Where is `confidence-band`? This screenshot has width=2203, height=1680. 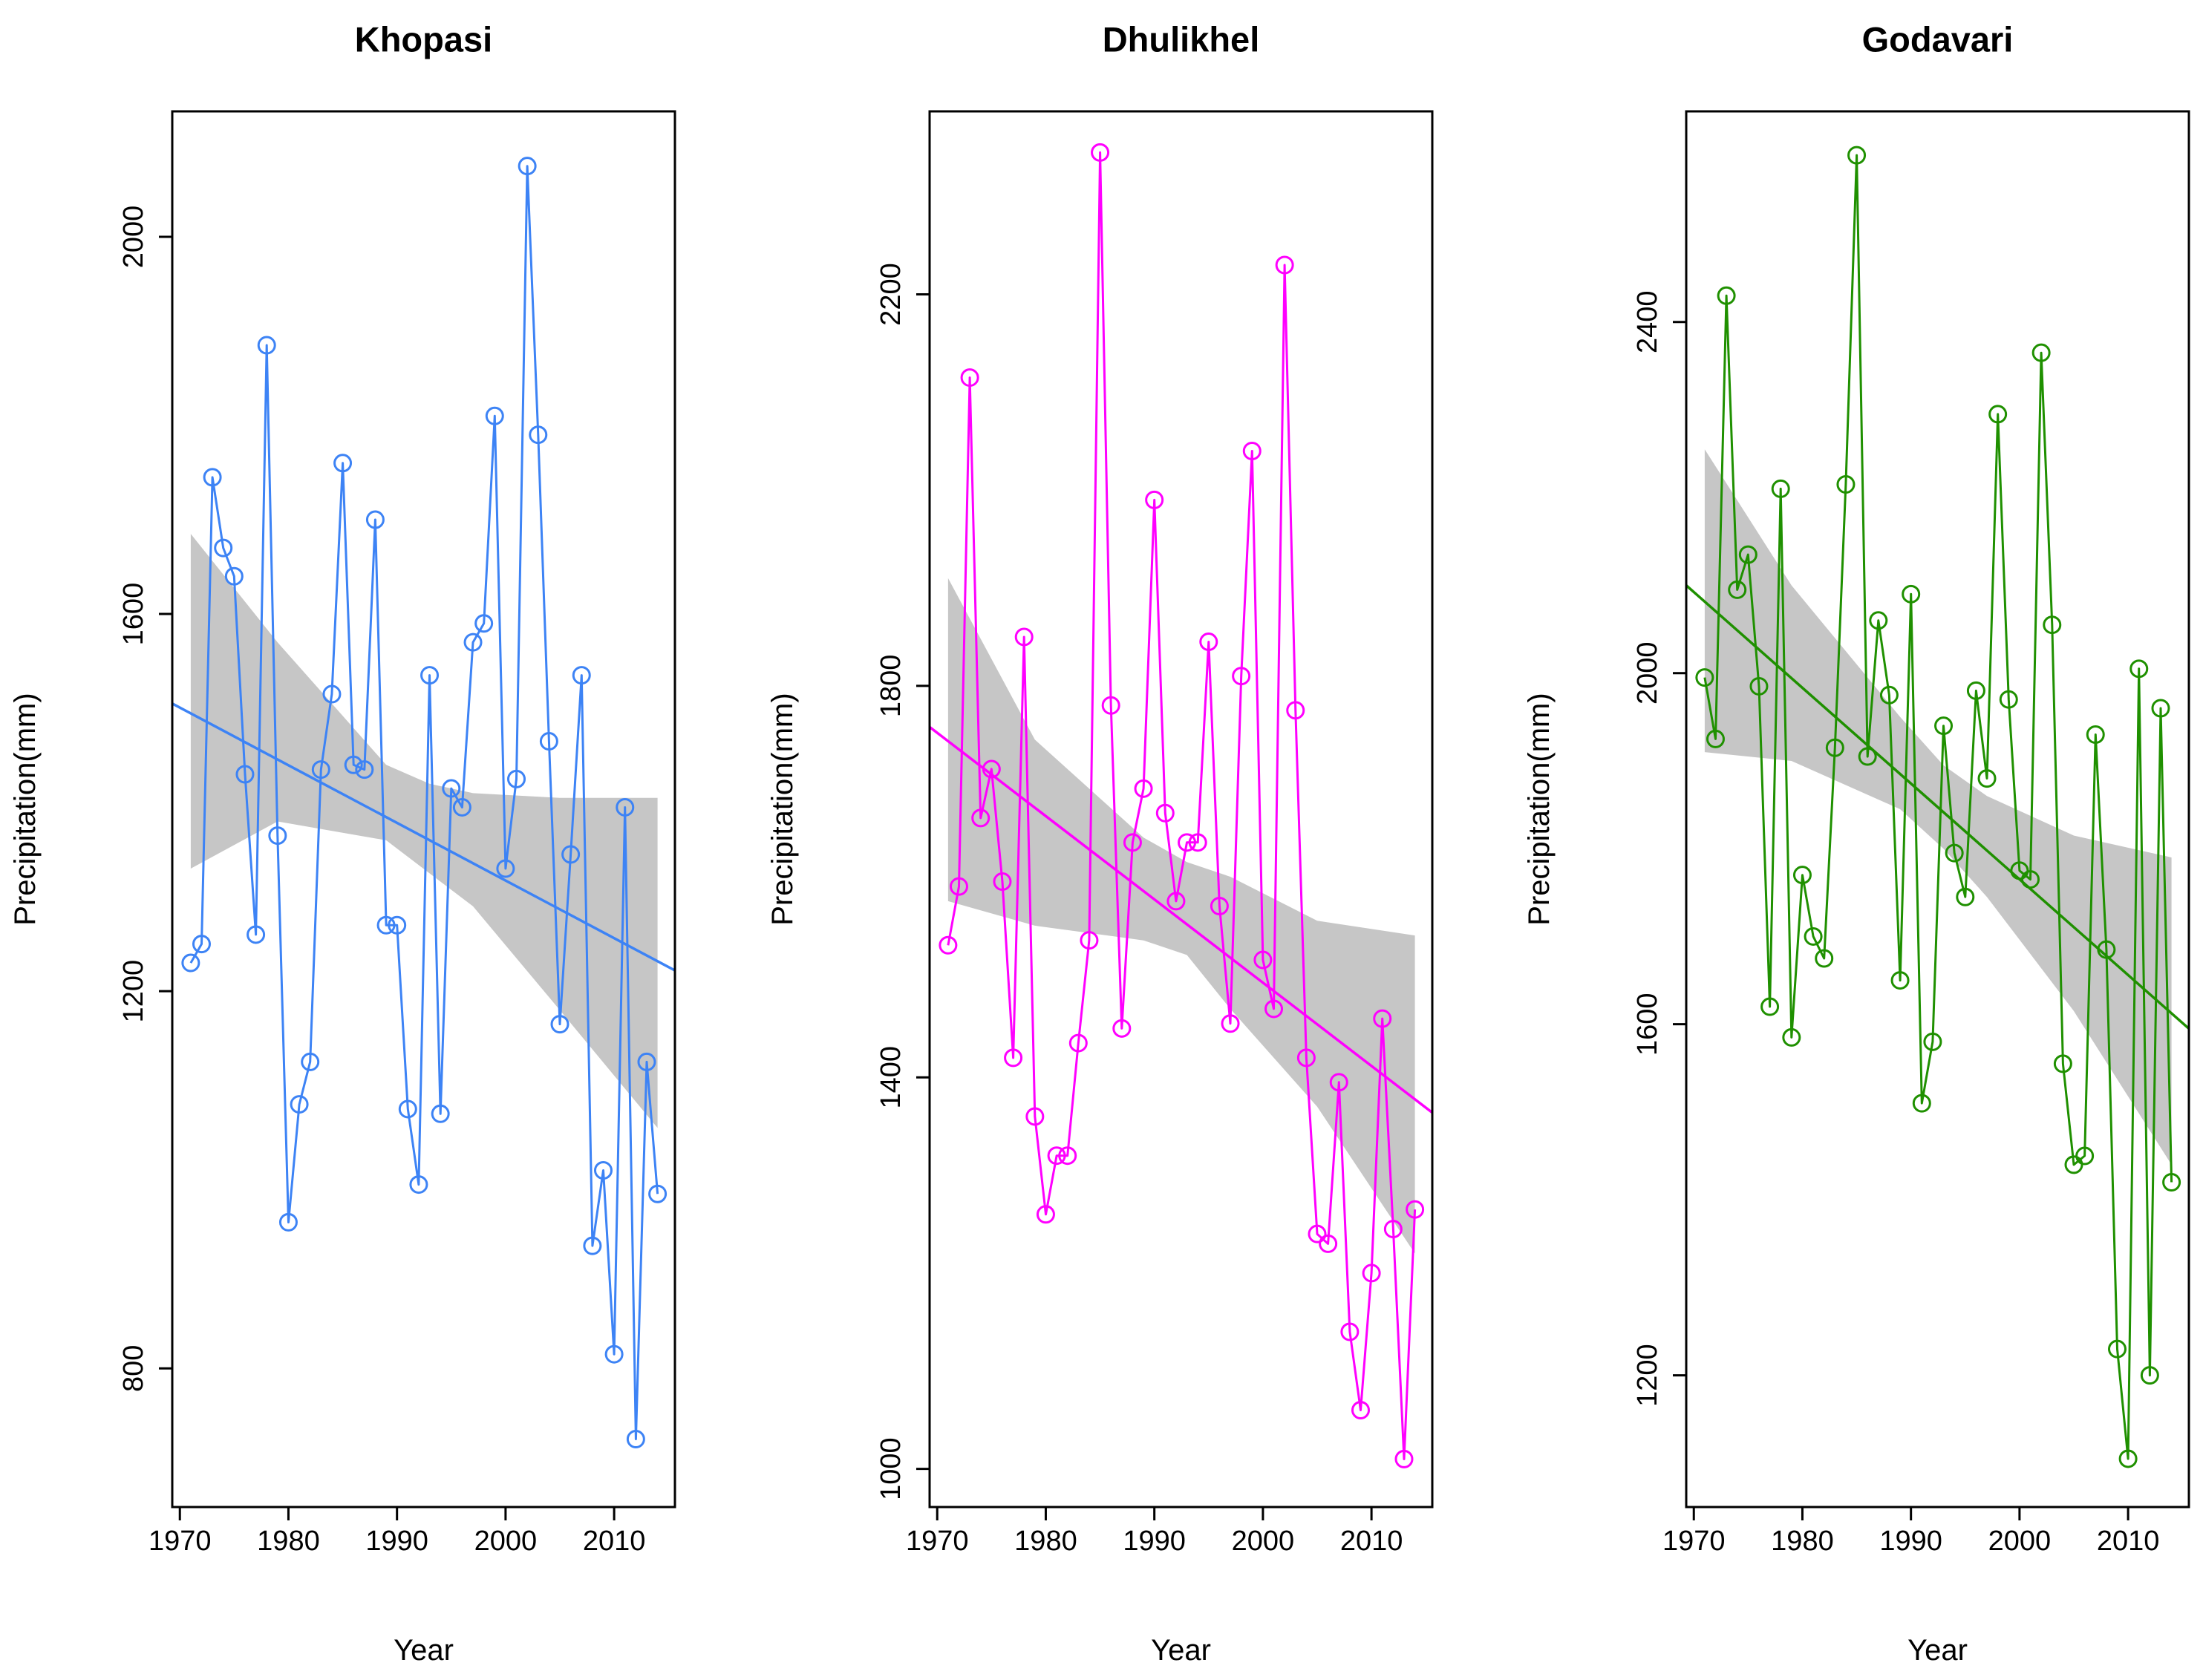 confidence-band is located at coordinates (1181, 916).